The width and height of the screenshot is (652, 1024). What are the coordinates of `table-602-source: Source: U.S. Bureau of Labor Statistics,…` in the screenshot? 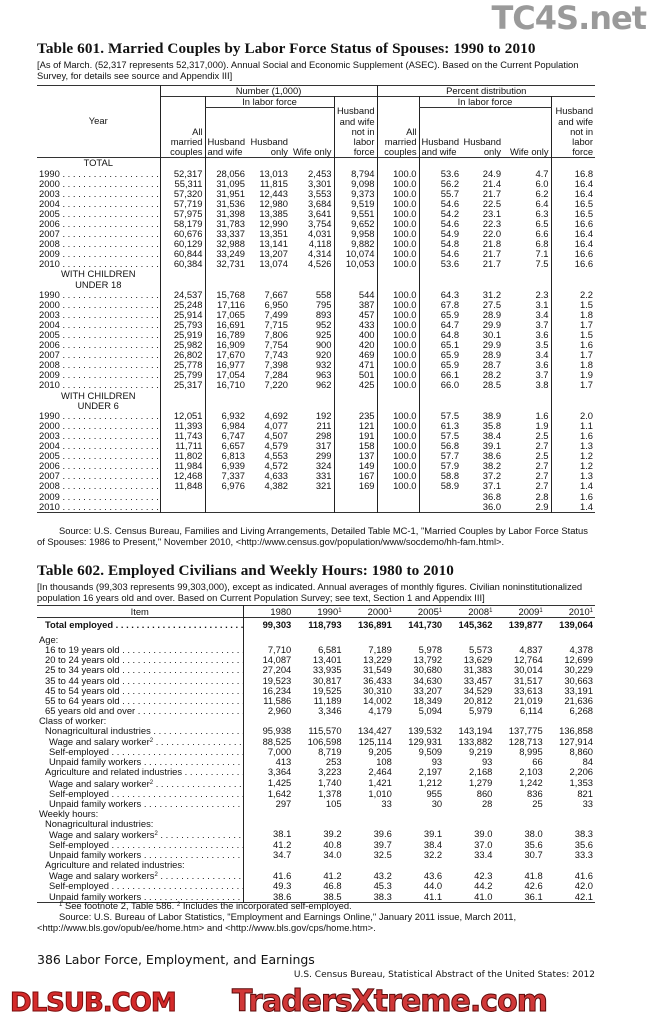 It's located at (277, 922).